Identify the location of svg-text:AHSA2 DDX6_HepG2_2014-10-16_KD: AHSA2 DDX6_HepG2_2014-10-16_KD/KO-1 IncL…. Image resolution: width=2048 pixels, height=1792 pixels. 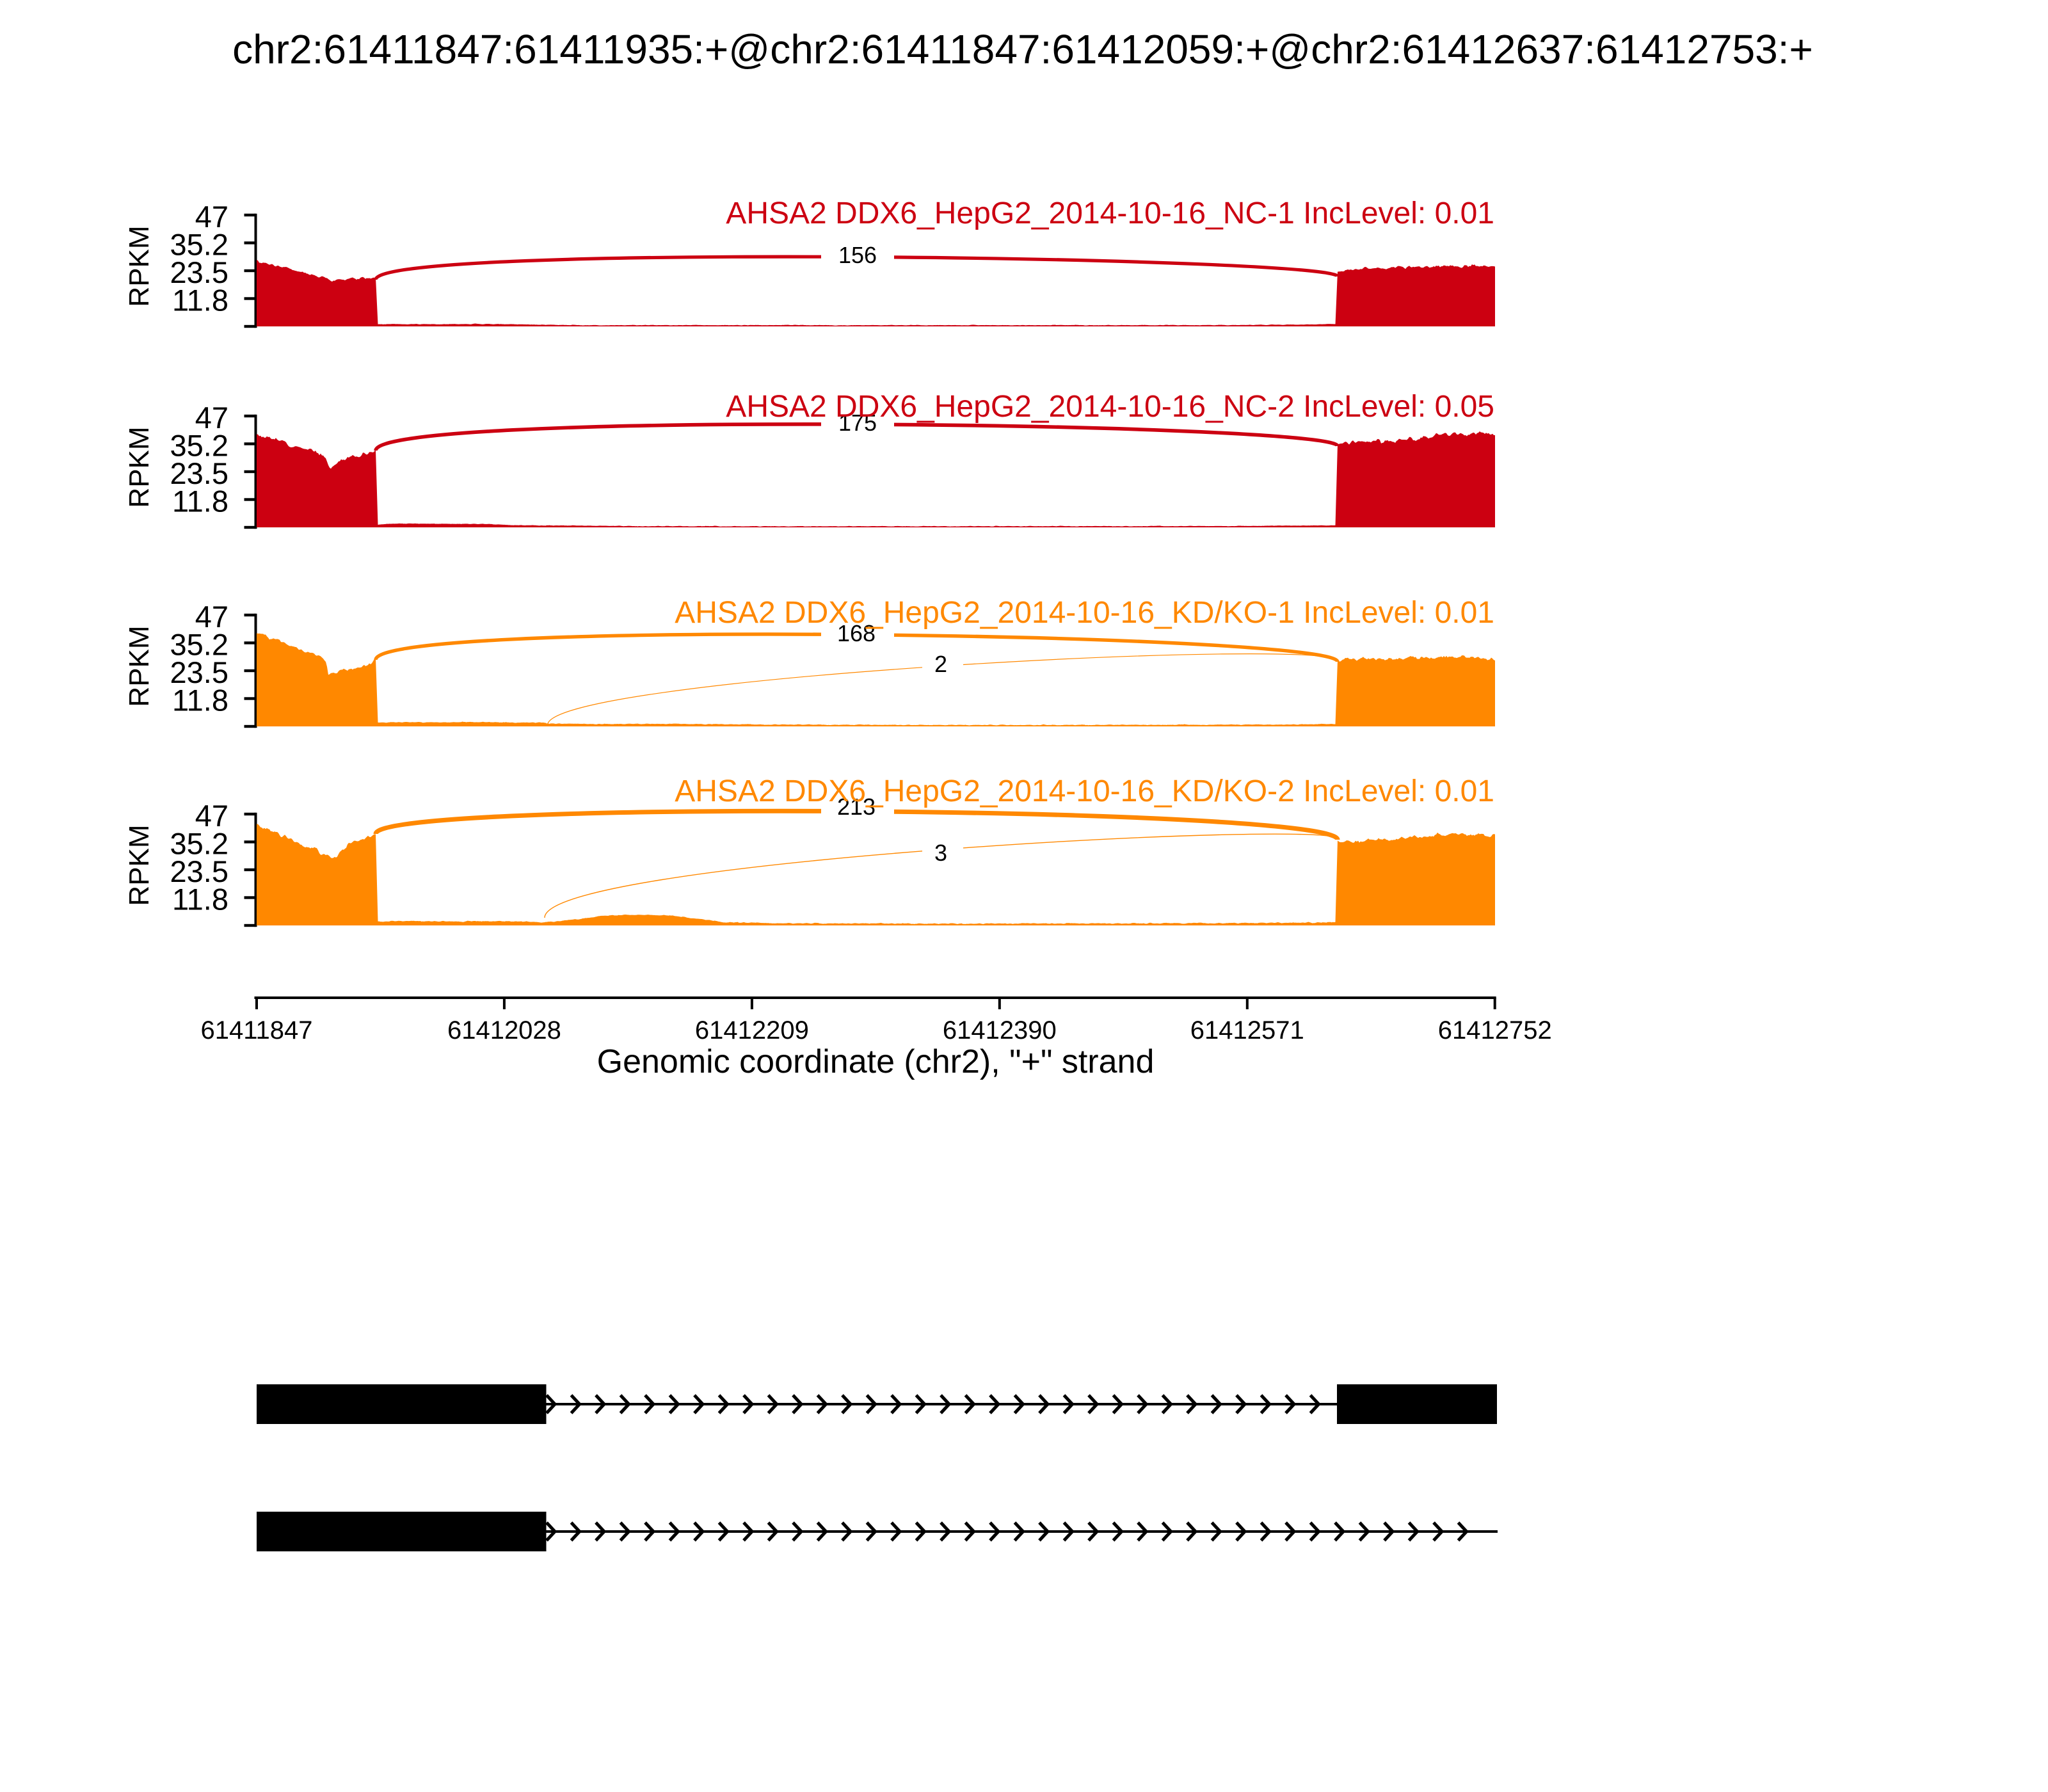
(1084, 613).